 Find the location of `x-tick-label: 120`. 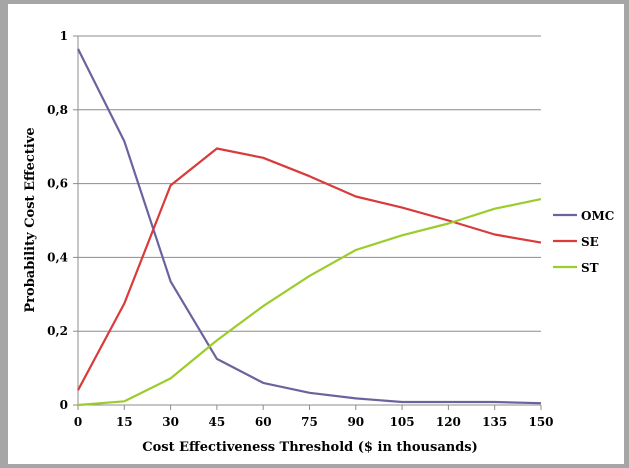

x-tick-label: 120 is located at coordinates (448, 422).